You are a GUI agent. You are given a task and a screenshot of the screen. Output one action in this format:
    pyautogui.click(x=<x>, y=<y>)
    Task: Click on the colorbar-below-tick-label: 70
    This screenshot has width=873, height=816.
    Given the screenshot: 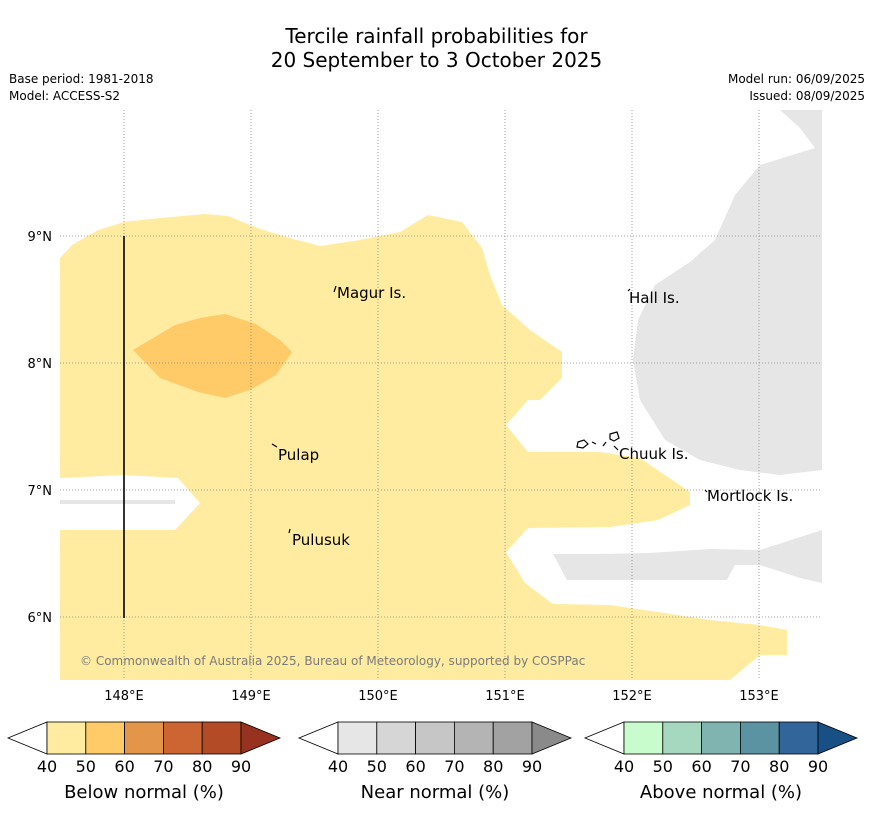 What is the action you would take?
    pyautogui.click(x=163, y=766)
    